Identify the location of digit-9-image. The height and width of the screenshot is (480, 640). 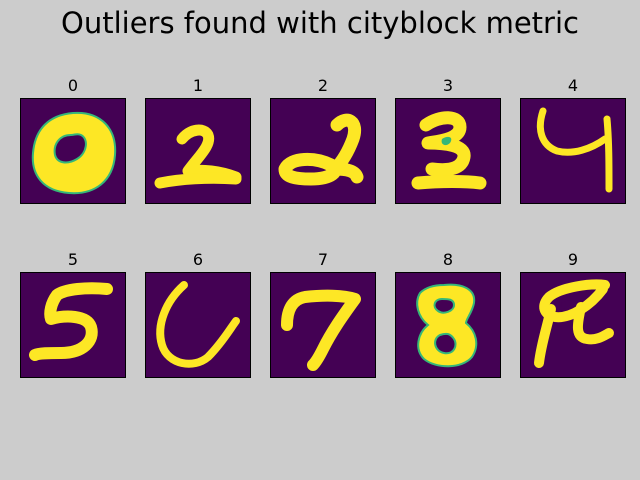
(574, 323).